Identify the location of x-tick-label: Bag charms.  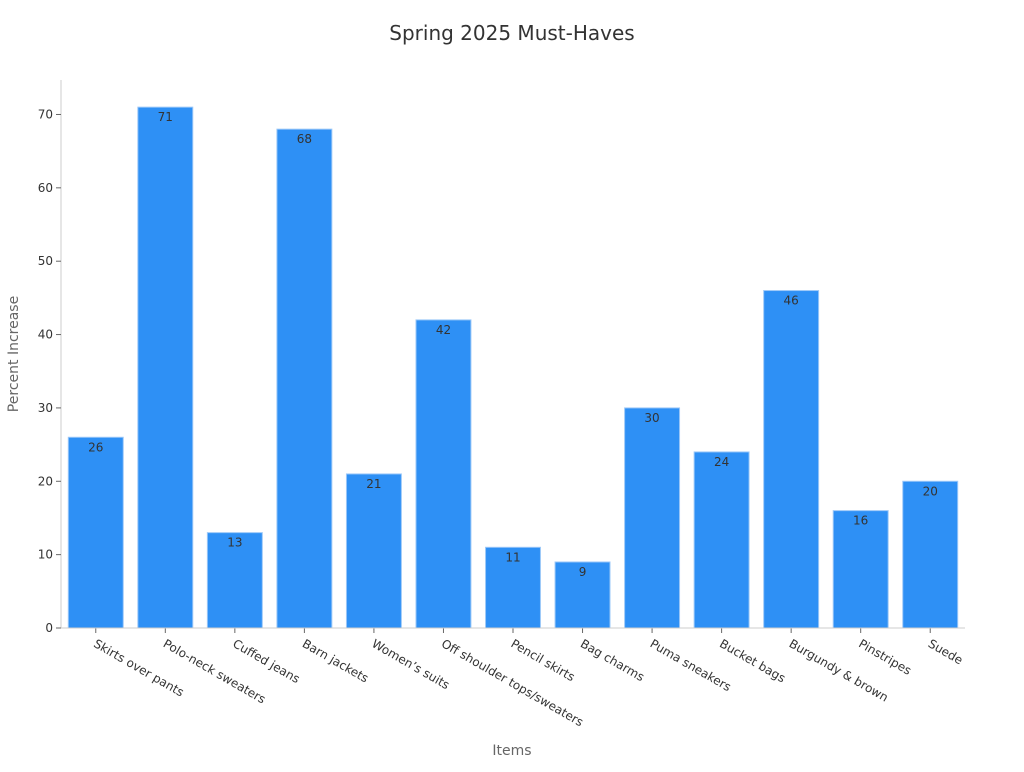
(612, 660).